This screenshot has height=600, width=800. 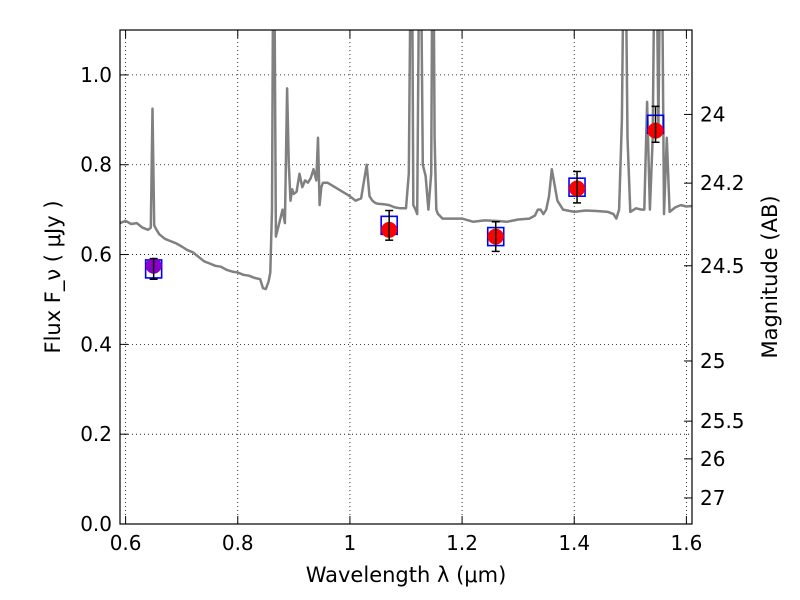 I want to click on right-tick-label: 26, so click(x=712, y=459).